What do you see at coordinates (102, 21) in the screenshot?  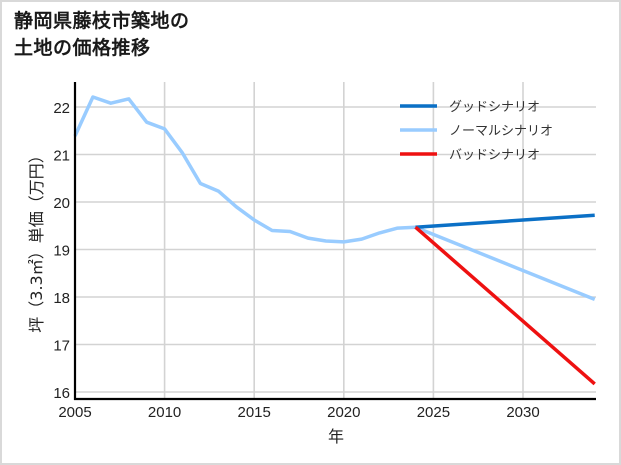 I see `chart-title-line-1: 静岡県藤枝市築地の` at bounding box center [102, 21].